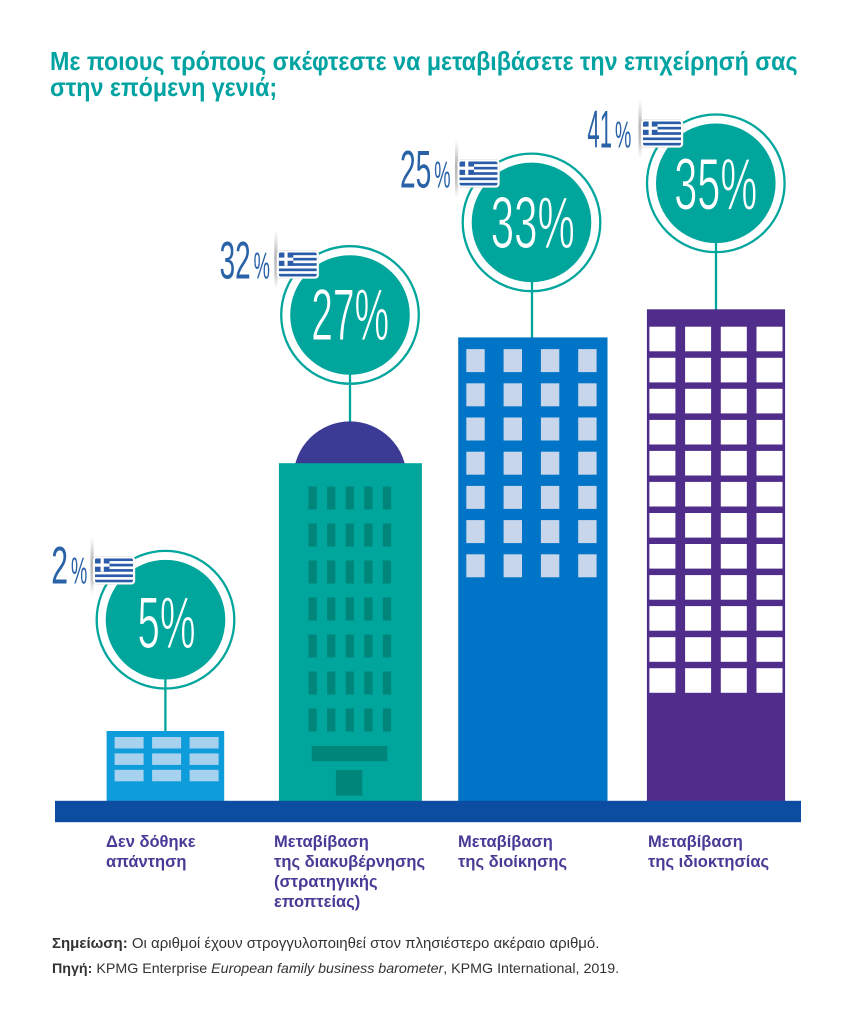 This screenshot has height=1024, width=853. I want to click on svg-text: 35%, so click(715, 184).